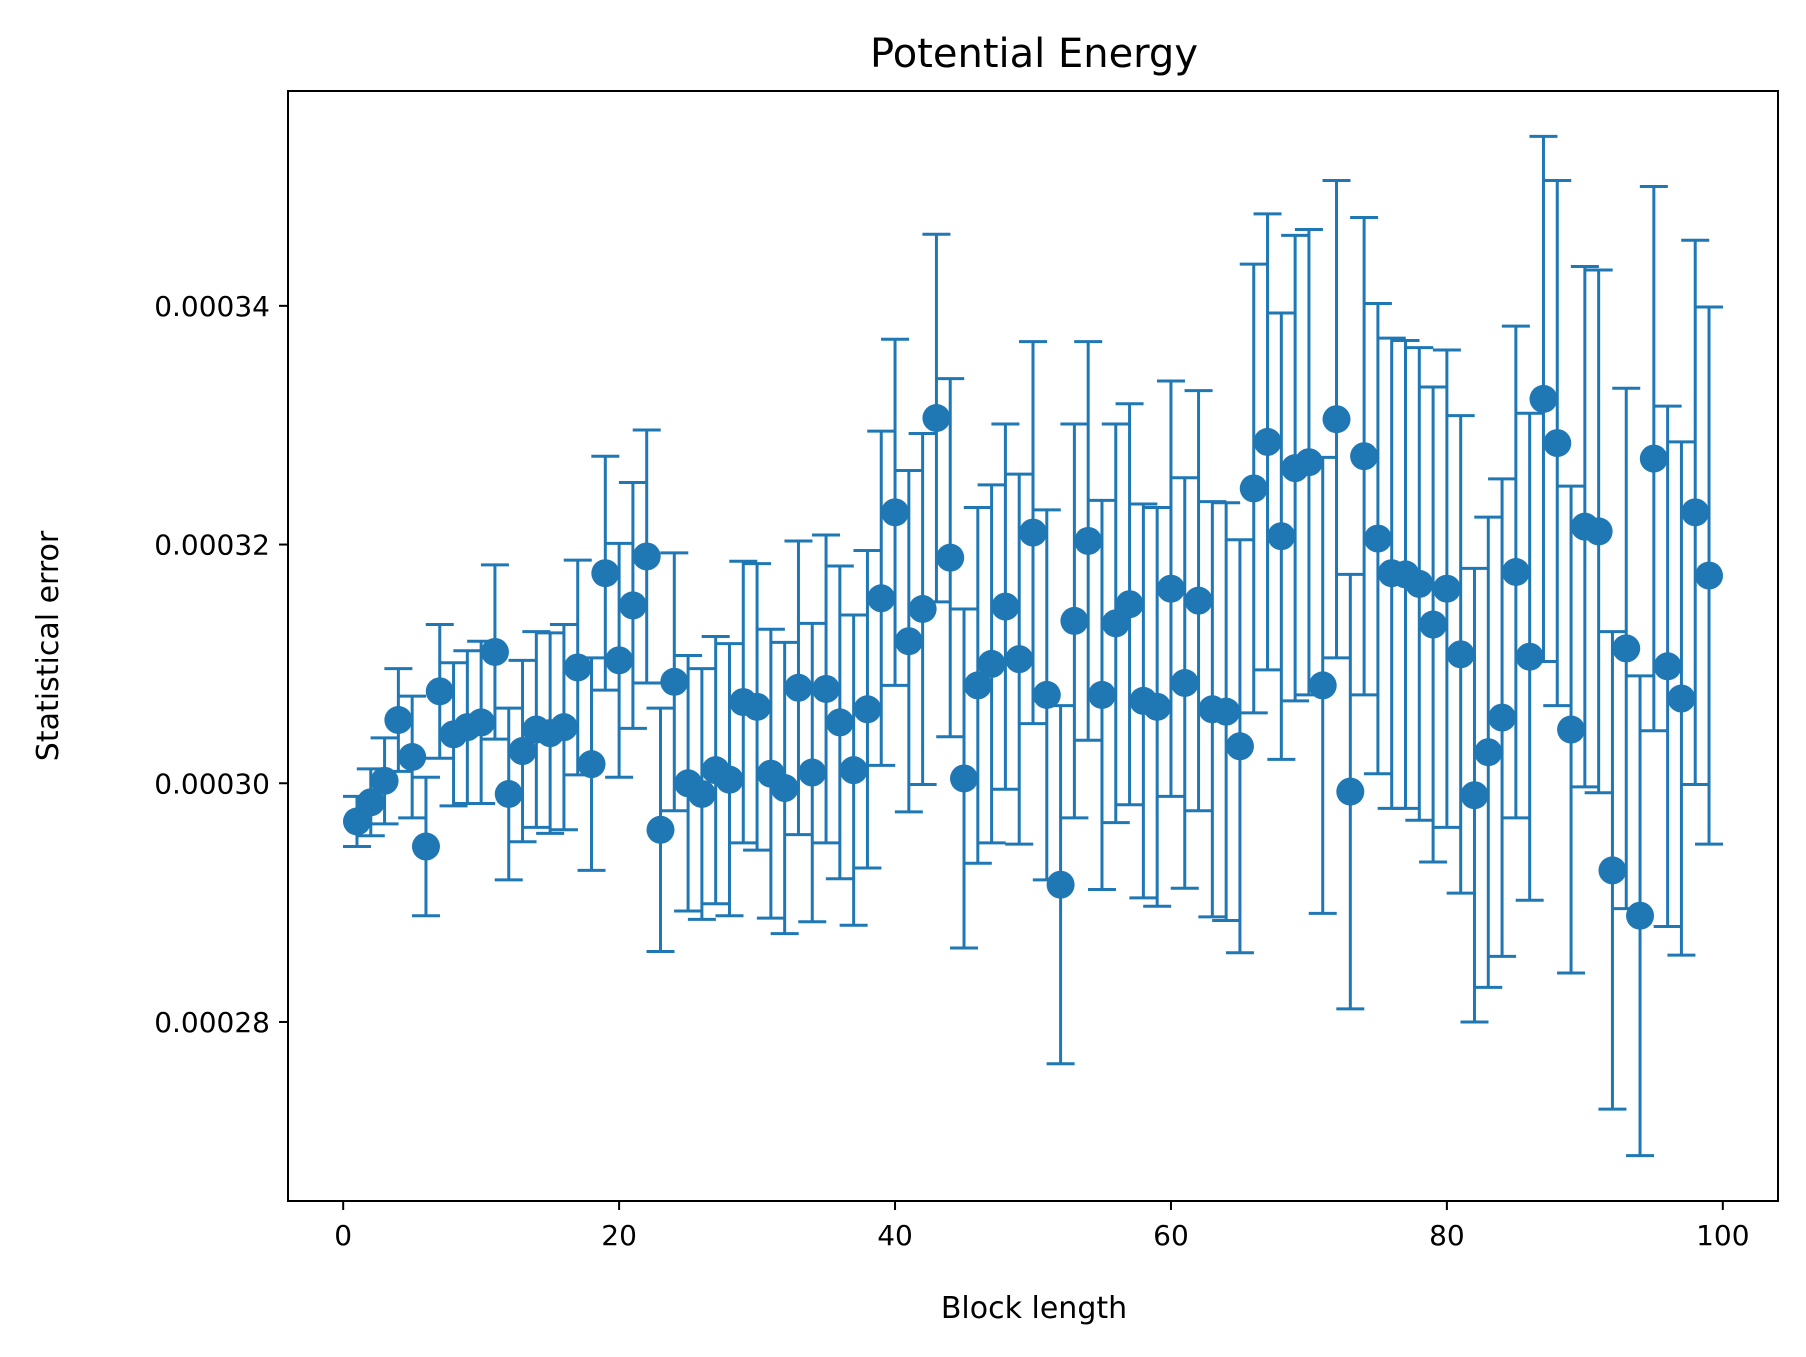 The width and height of the screenshot is (1806, 1357). I want to click on x-axis-label: Block length, so click(1034, 1308).